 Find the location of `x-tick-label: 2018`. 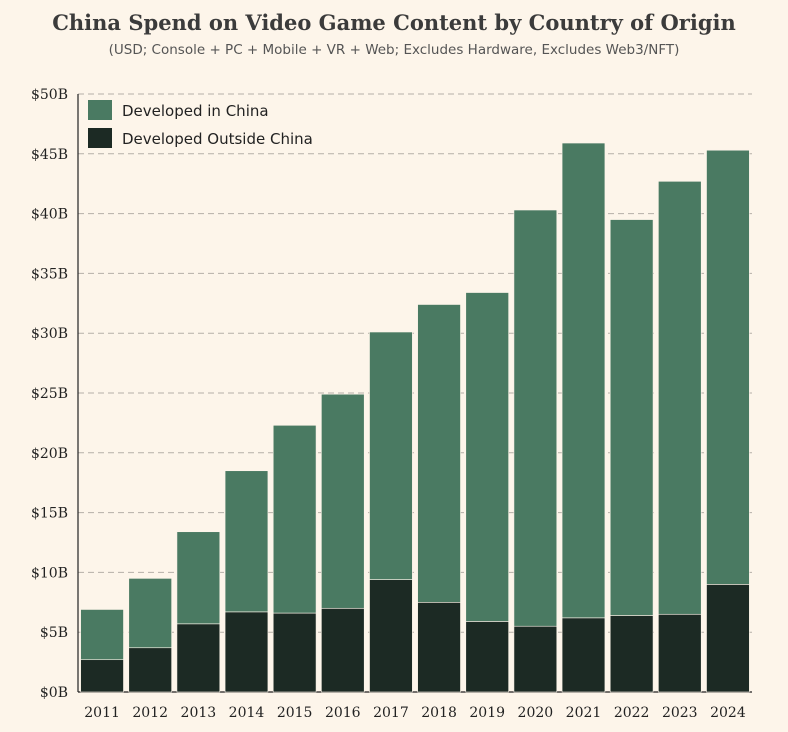

x-tick-label: 2018 is located at coordinates (439, 713).